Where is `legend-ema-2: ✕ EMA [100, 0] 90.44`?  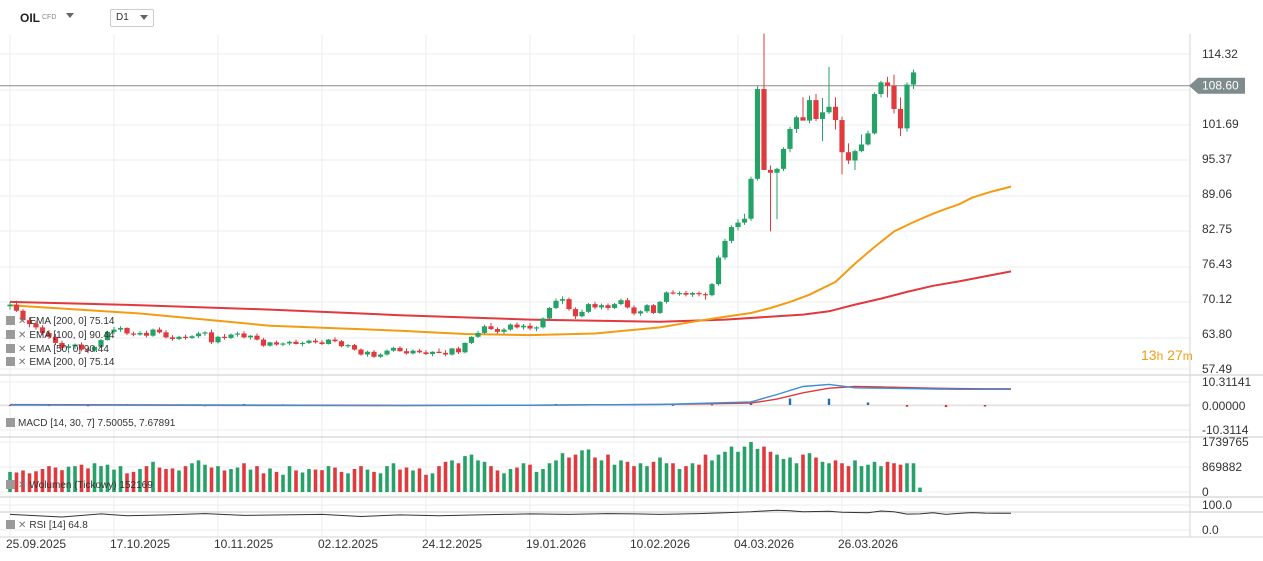
legend-ema-2: ✕ EMA [100, 0] 90.44 is located at coordinates (60, 335).